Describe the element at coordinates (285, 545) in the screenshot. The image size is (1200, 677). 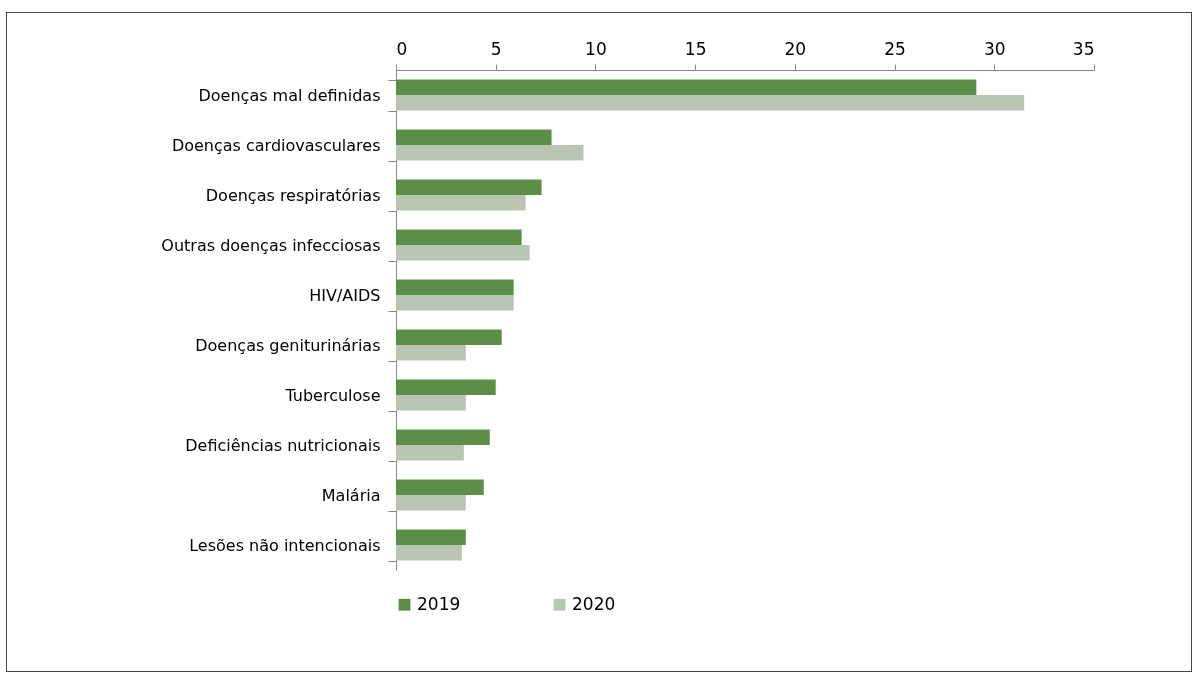
I see `y-tick-label: Lesões não intencionais` at that location.